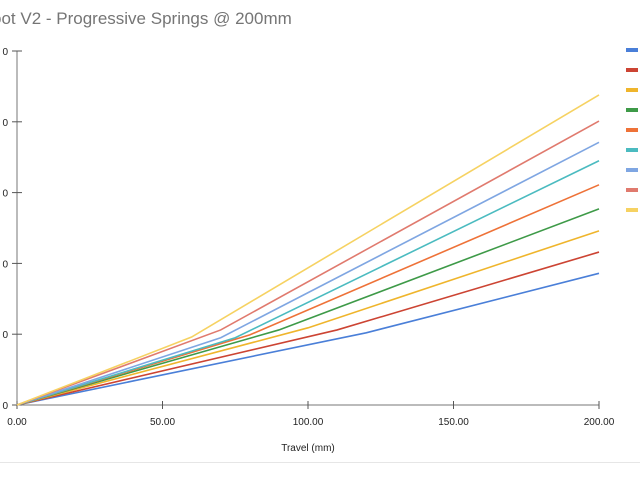 The width and height of the screenshot is (640, 480). I want to click on x-tick-label: 100.00, so click(308, 422).